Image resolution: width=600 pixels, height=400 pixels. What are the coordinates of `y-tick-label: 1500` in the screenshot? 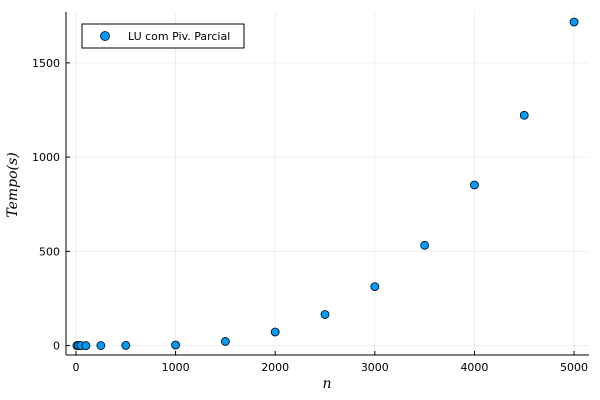 It's located at (46, 63).